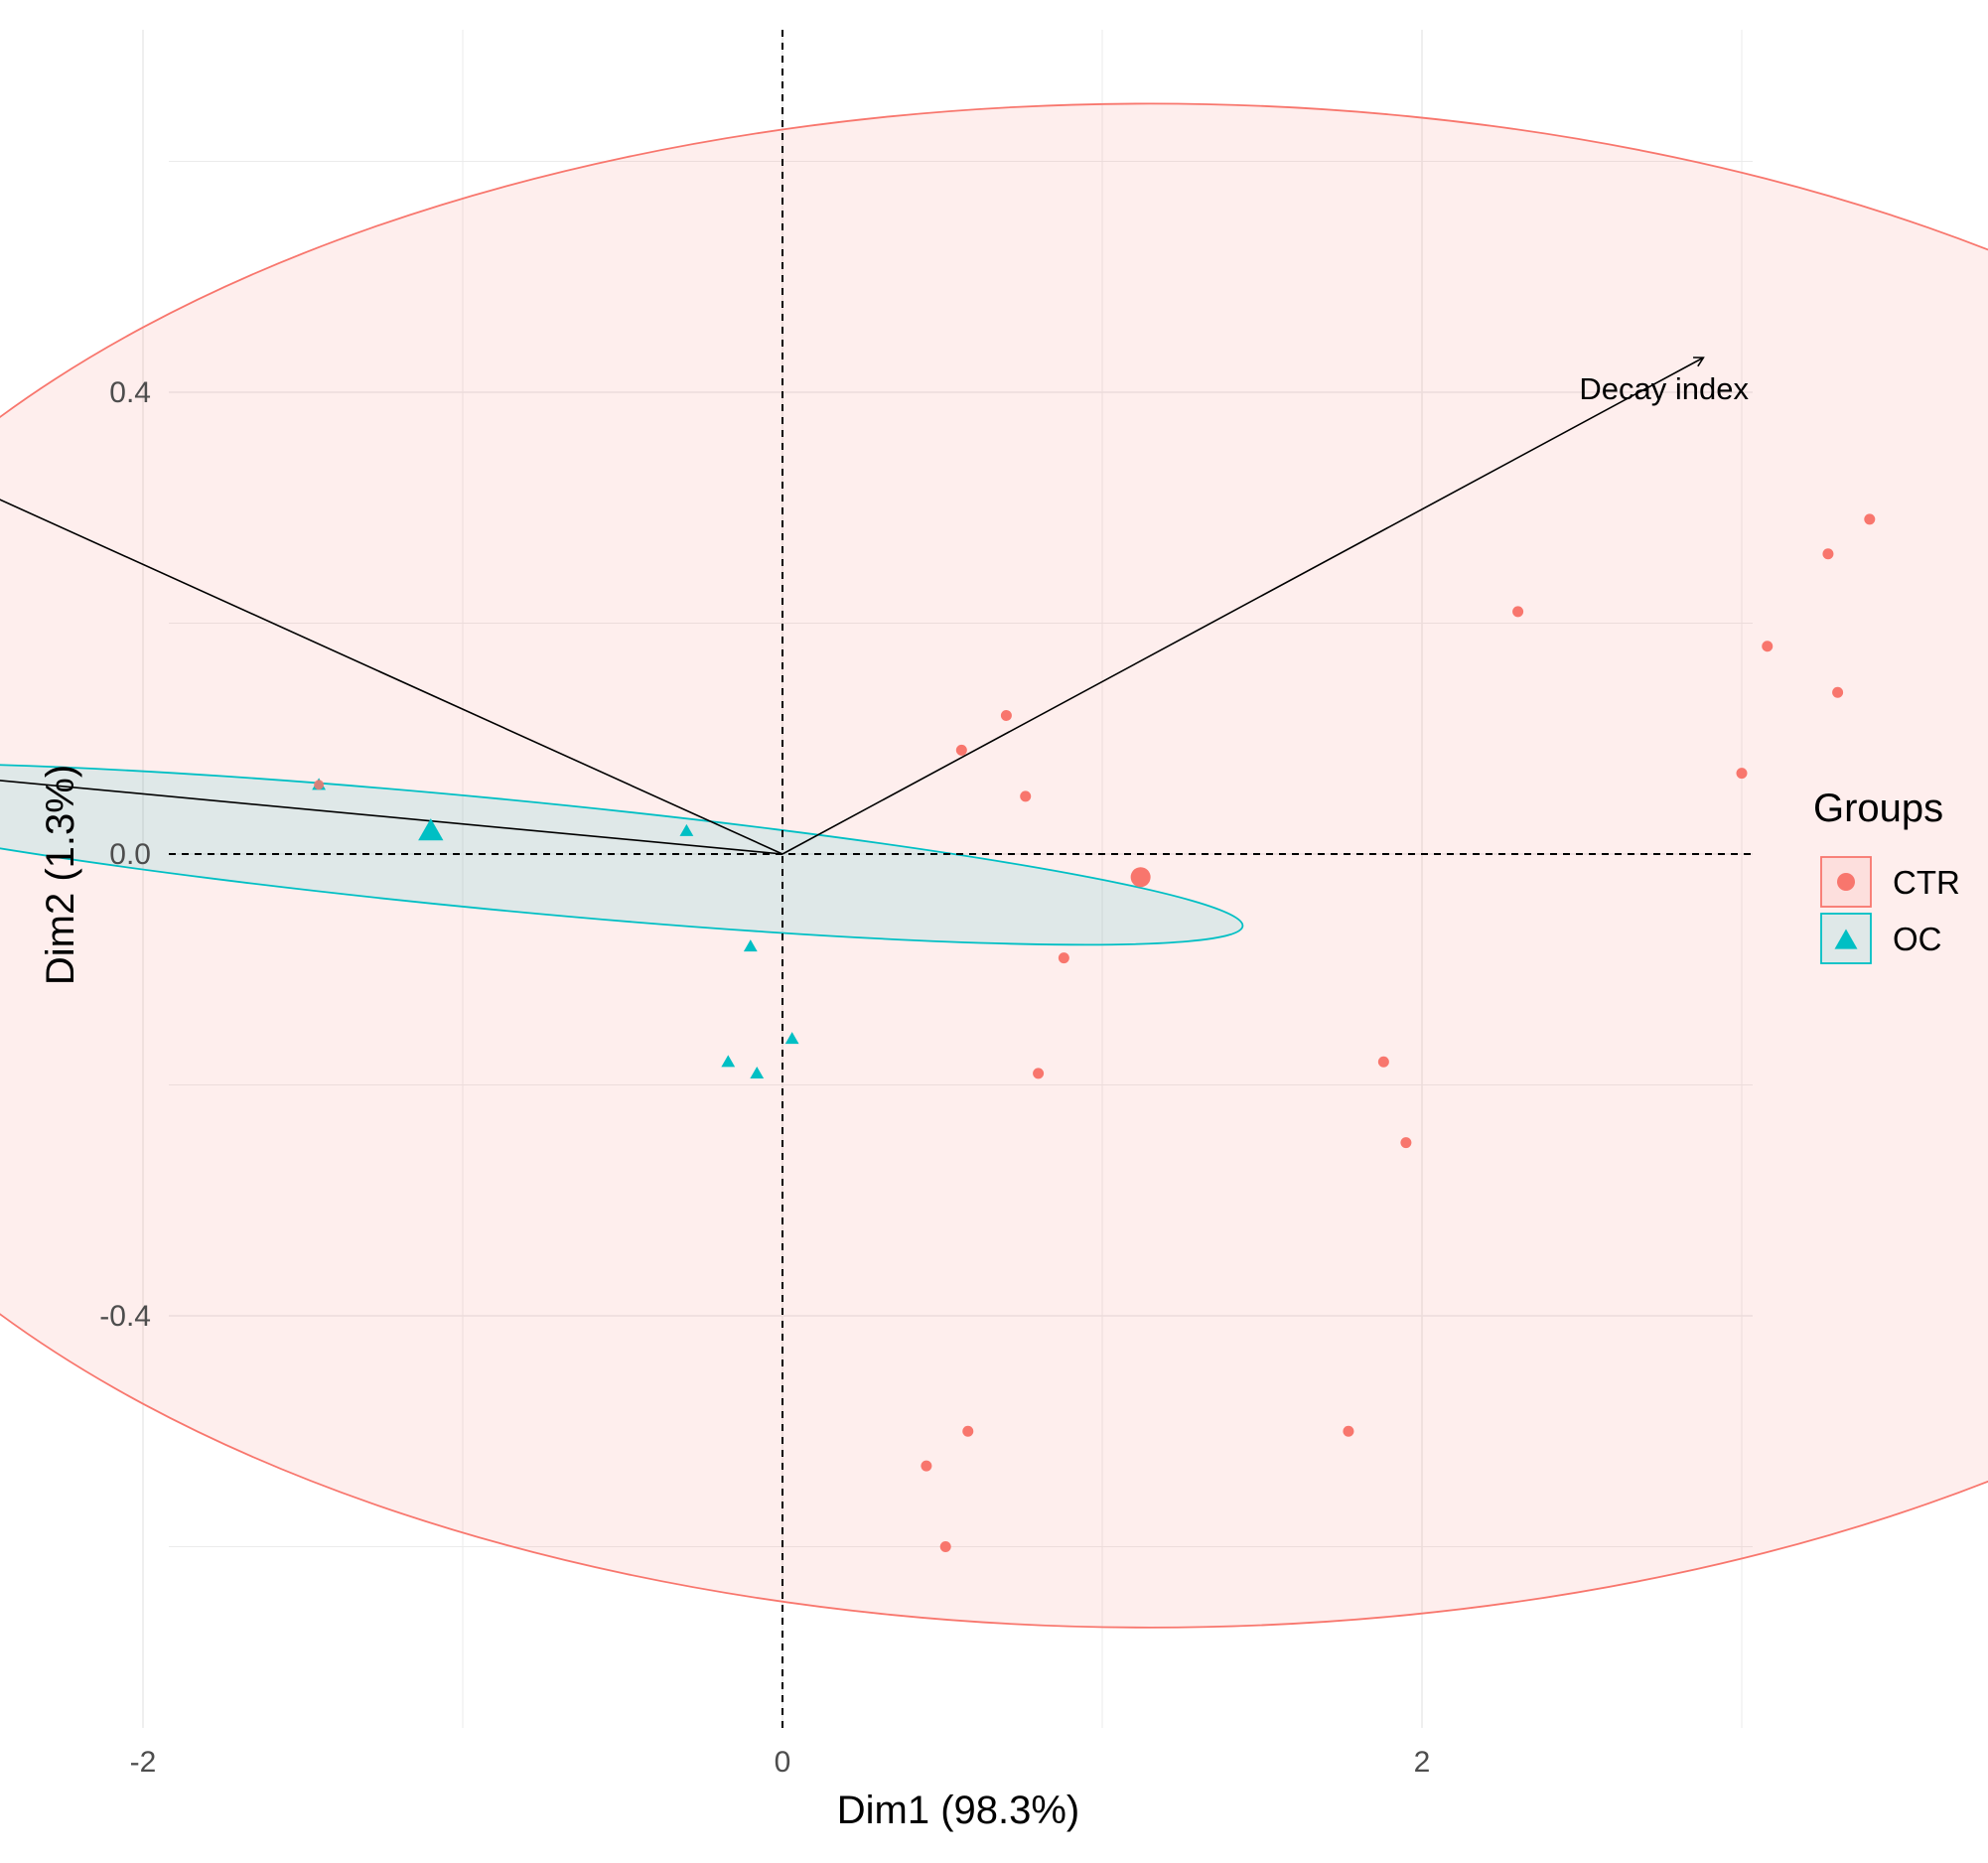 This screenshot has height=1863, width=1988. I want to click on arrow-label-decay-index: Decay index, so click(1664, 388).